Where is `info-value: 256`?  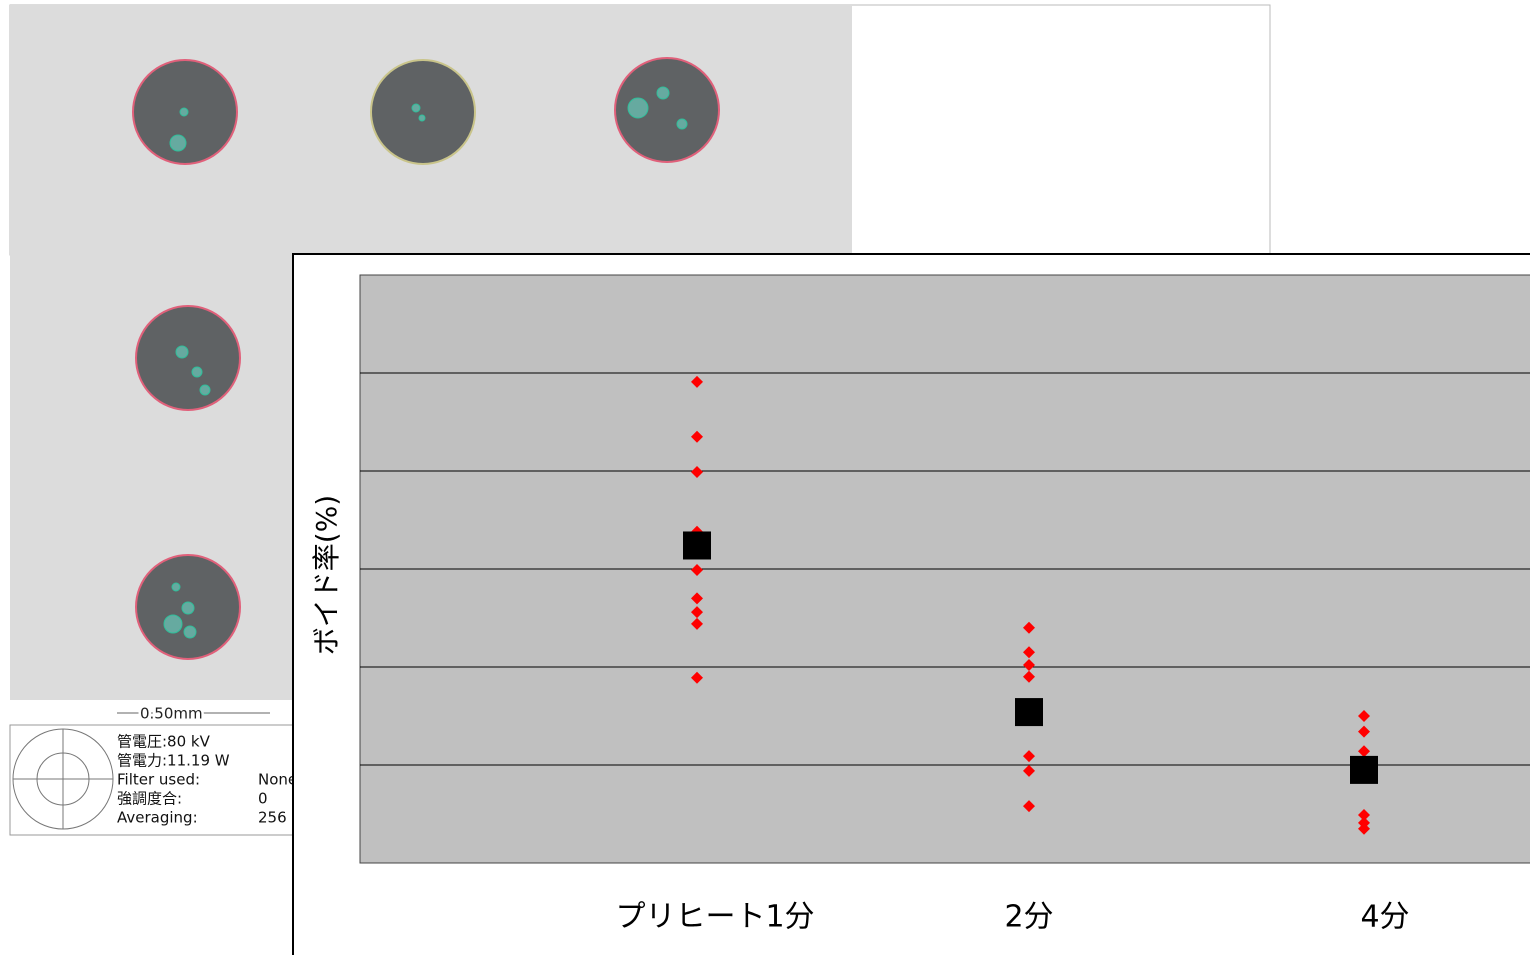
info-value: 256 is located at coordinates (272, 818).